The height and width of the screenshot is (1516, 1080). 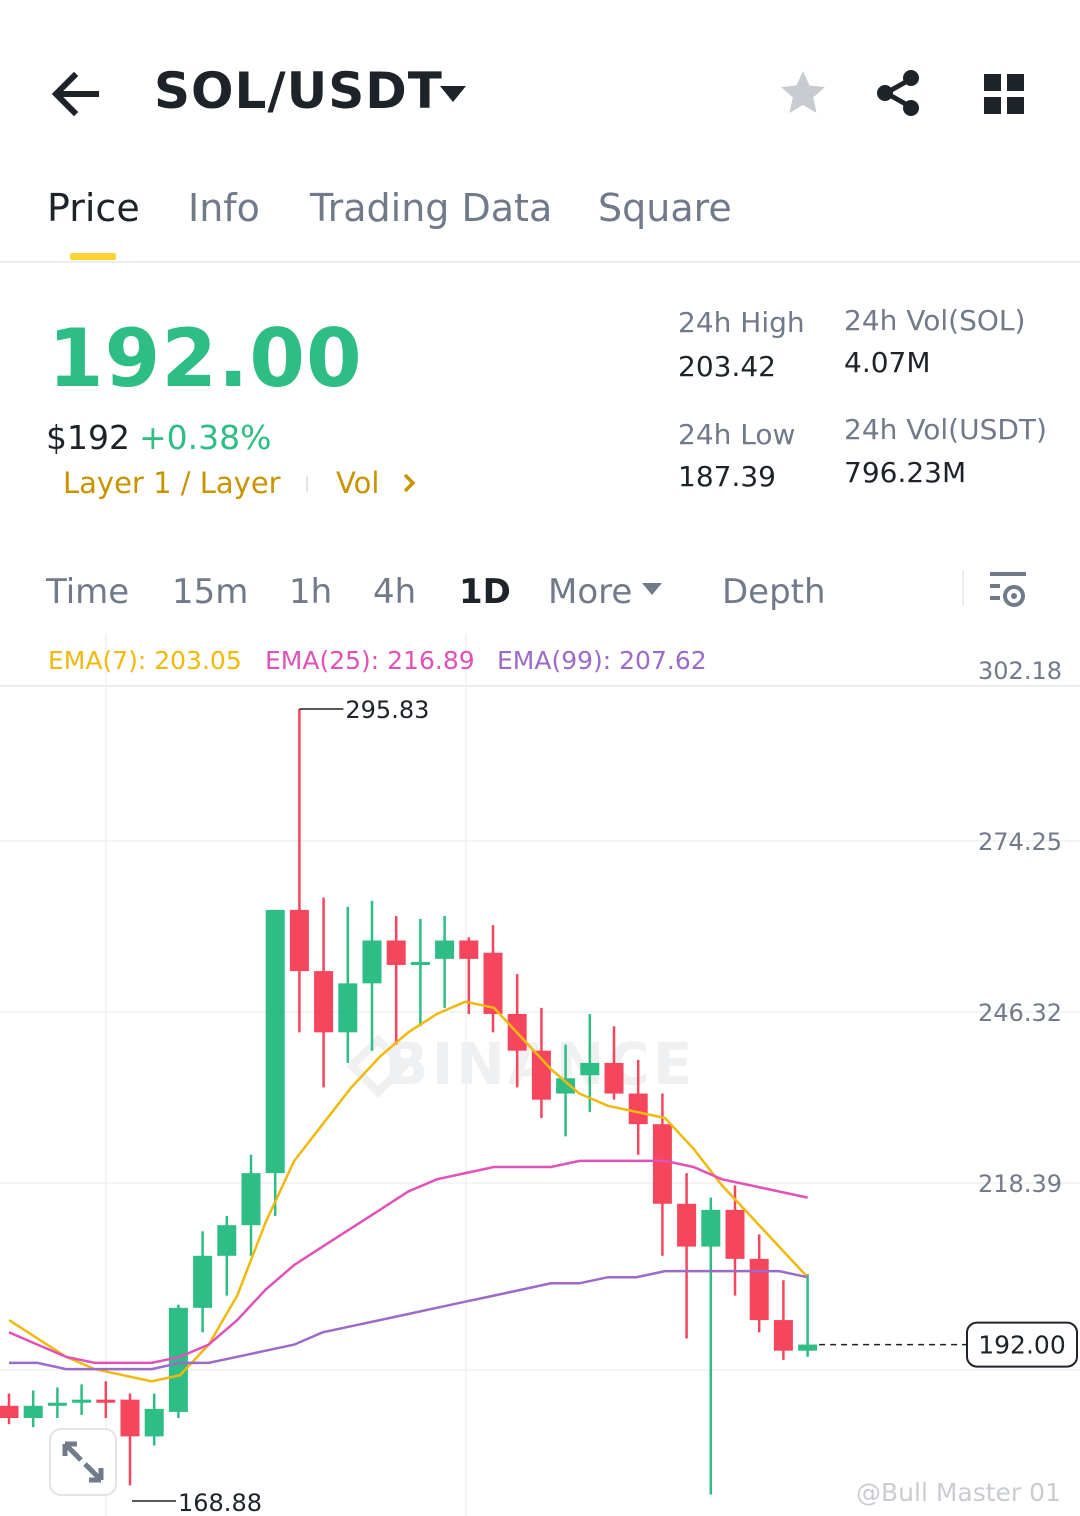 I want to click on share-button, so click(x=899, y=93).